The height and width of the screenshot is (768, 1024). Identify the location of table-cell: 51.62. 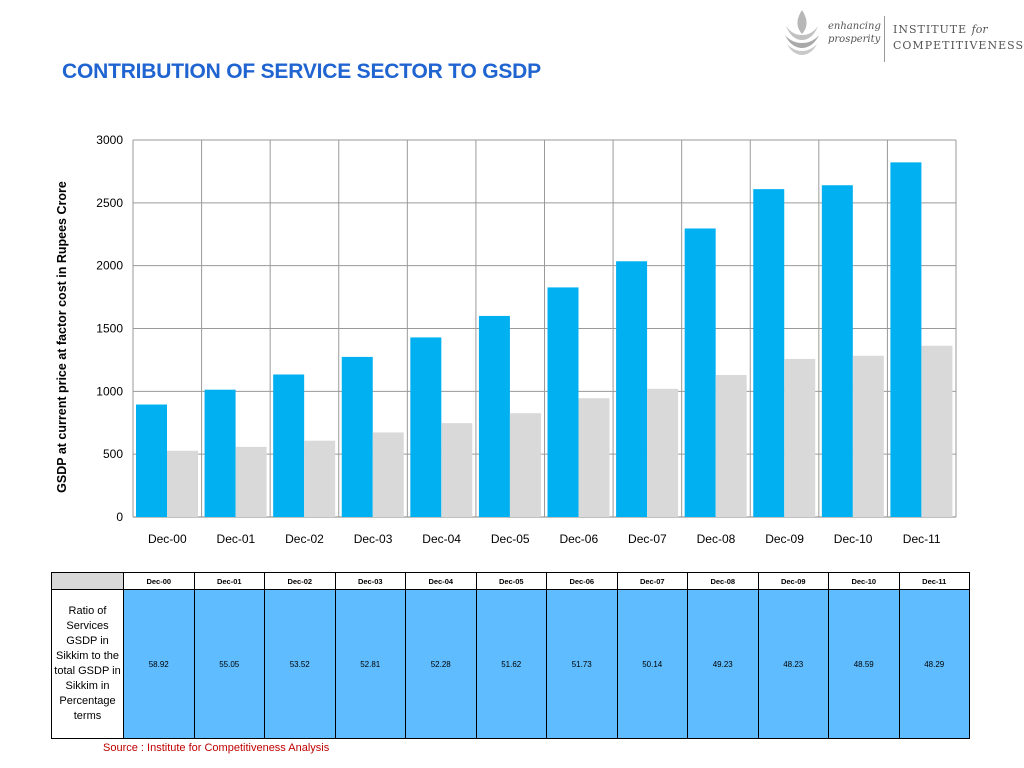
(511, 664).